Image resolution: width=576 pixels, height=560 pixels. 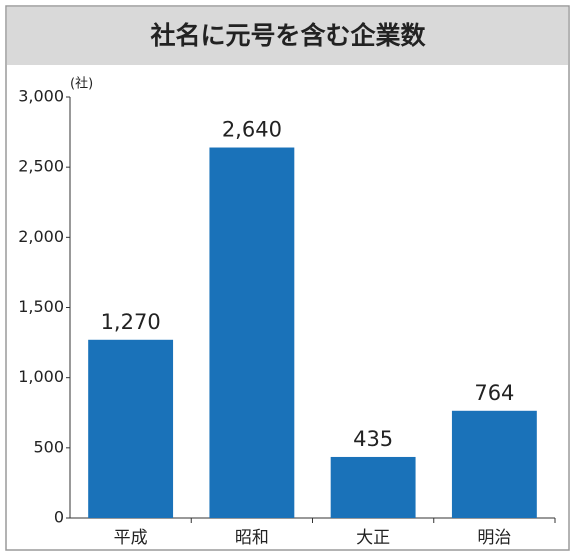 What do you see at coordinates (373, 538) in the screenshot?
I see `x-tick-label: 大正` at bounding box center [373, 538].